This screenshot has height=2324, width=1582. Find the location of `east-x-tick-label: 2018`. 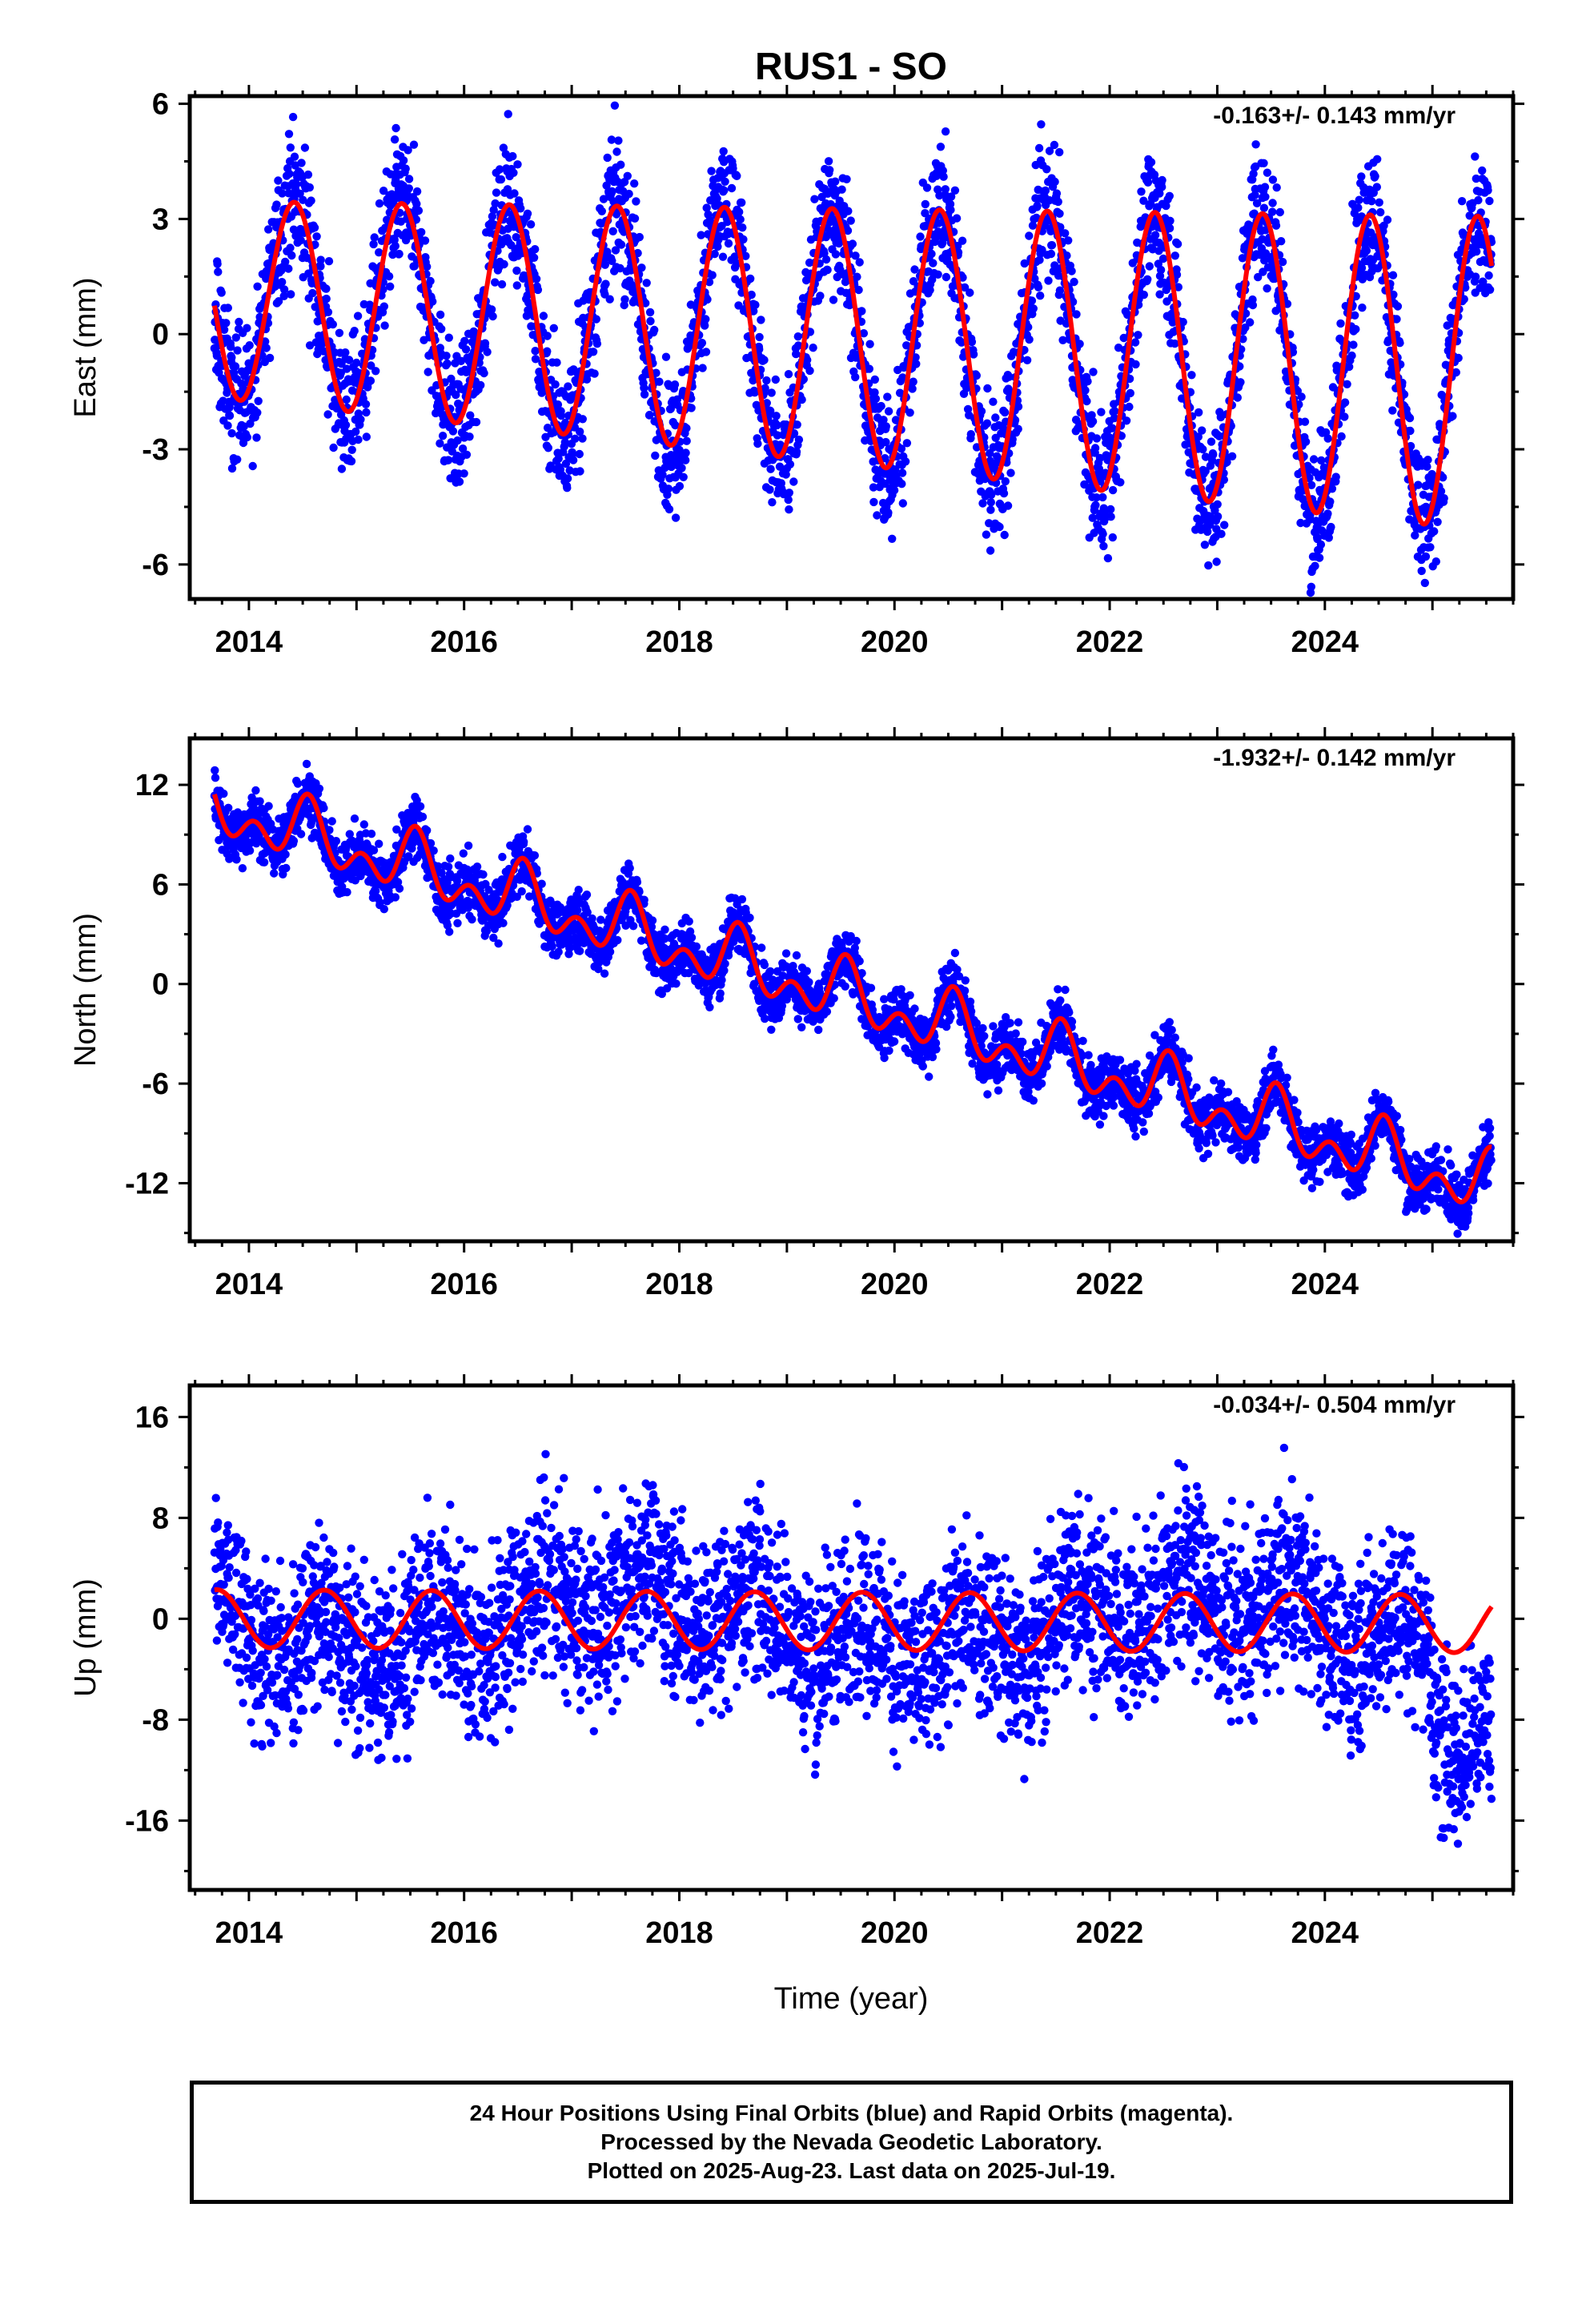

east-x-tick-label: 2018 is located at coordinates (679, 642).